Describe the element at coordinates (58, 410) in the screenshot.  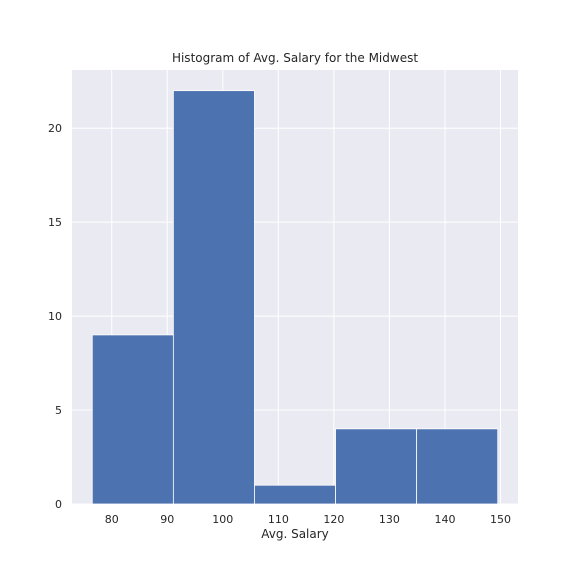
I see `y-tick-label: 5` at that location.